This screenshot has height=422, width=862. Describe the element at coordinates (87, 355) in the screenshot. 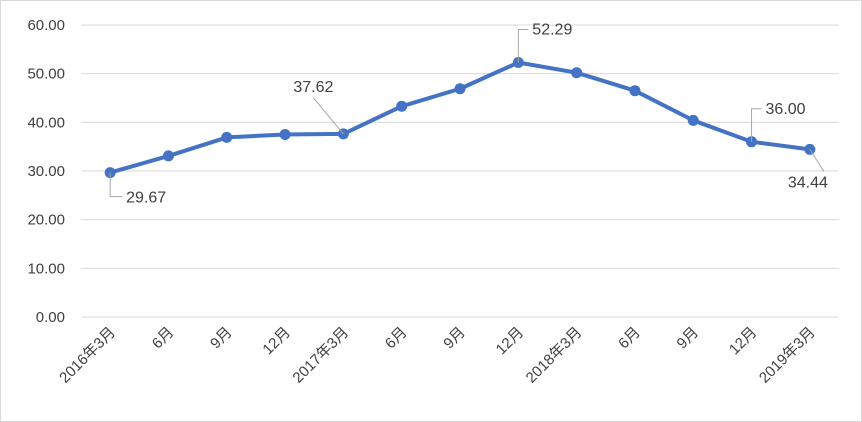

I see `x-tick-label: 2016年3月` at that location.